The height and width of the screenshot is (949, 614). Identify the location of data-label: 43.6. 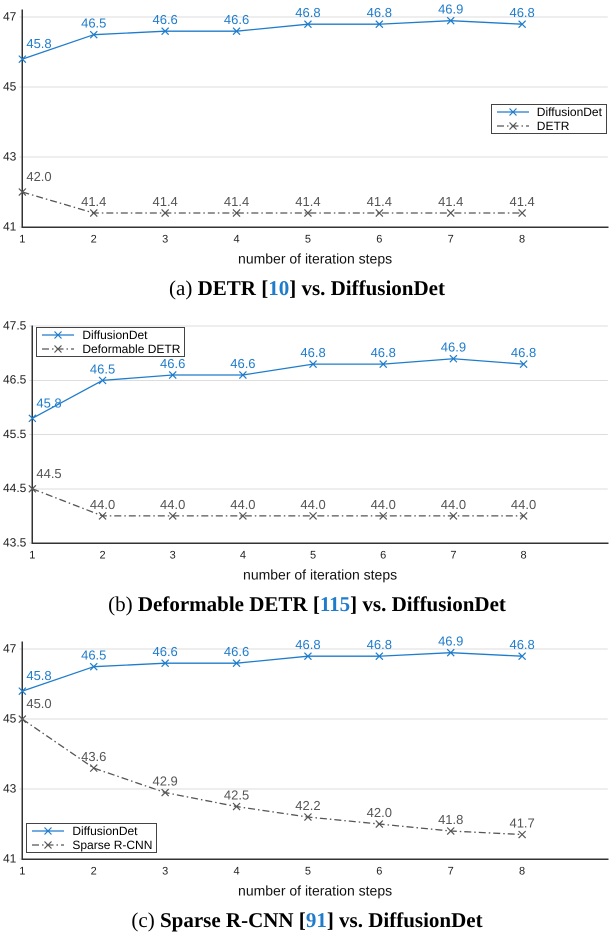
(93, 756).